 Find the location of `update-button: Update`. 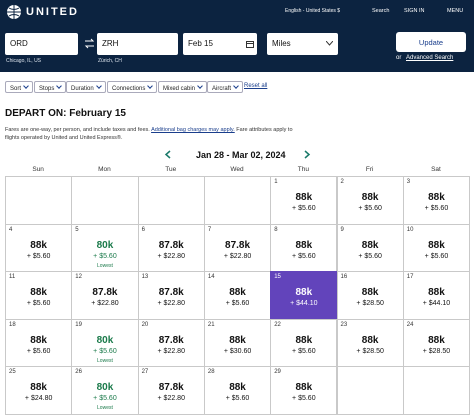

update-button: Update is located at coordinates (431, 42).